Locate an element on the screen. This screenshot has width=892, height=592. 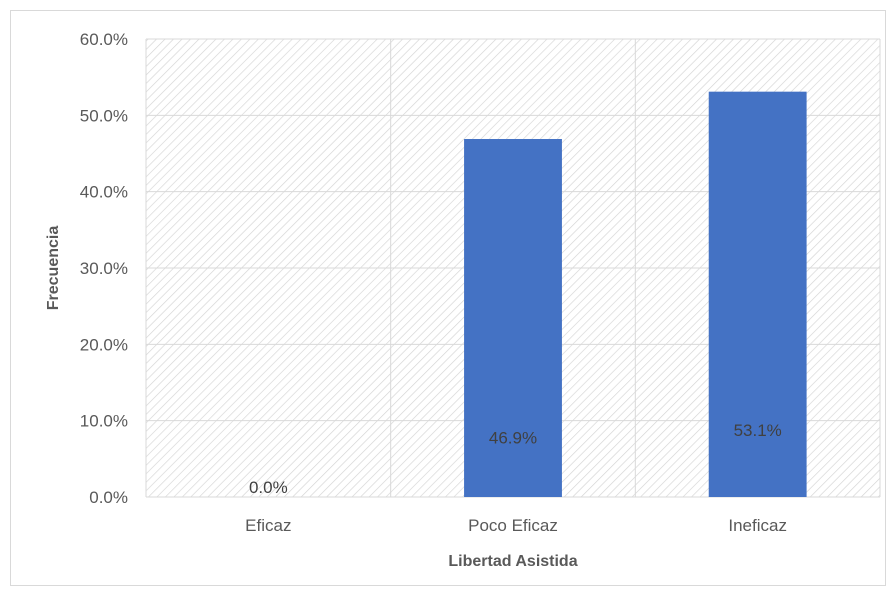
y-tick-label: 50.0% is located at coordinates (104, 115).